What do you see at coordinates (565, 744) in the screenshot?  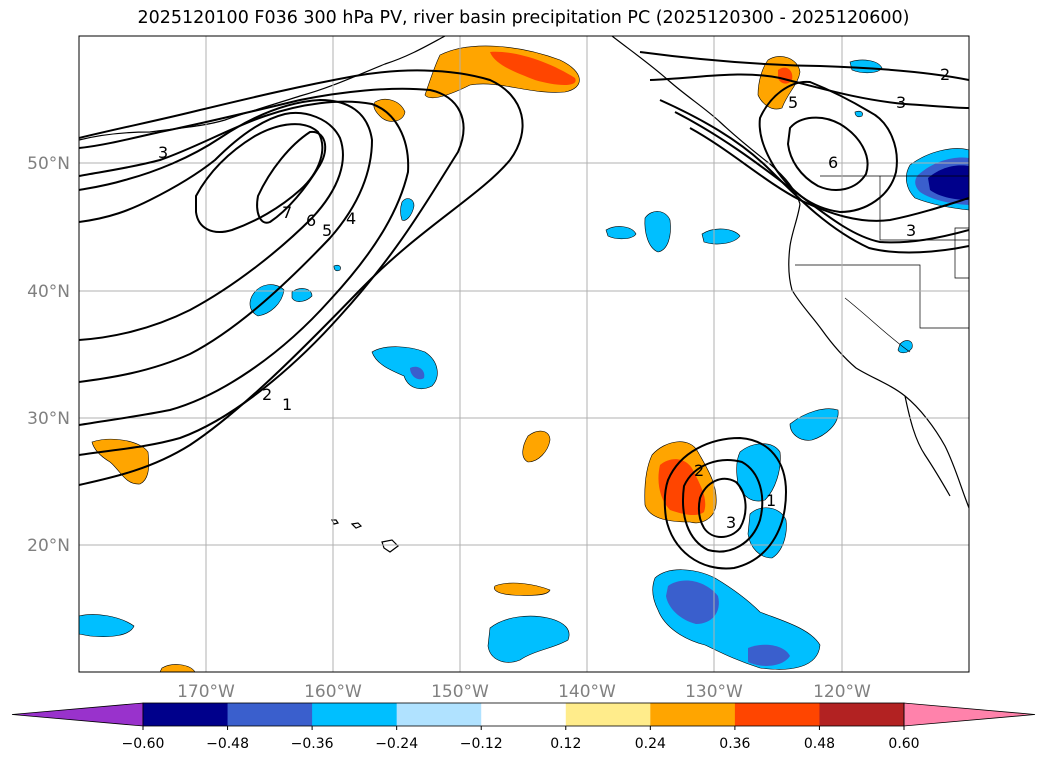 I see `colorbar-tick-label: 0.12` at bounding box center [565, 744].